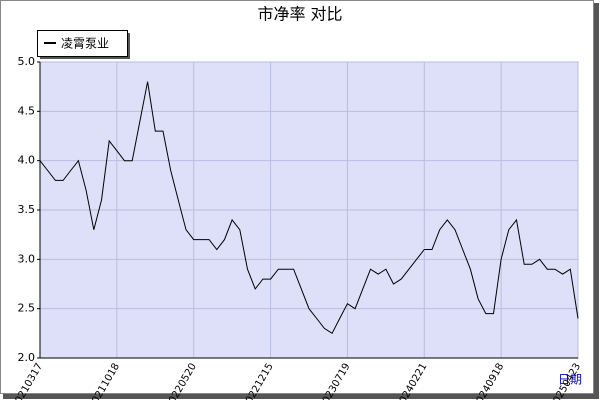 This screenshot has width=600, height=404. I want to click on y-tick-label: 4.5, so click(27, 110).